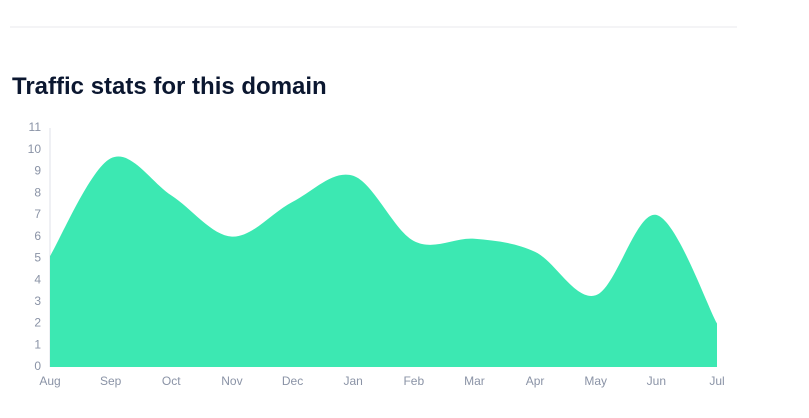 The image size is (809, 418). What do you see at coordinates (474, 381) in the screenshot?
I see `x-tick-label: Mar` at bounding box center [474, 381].